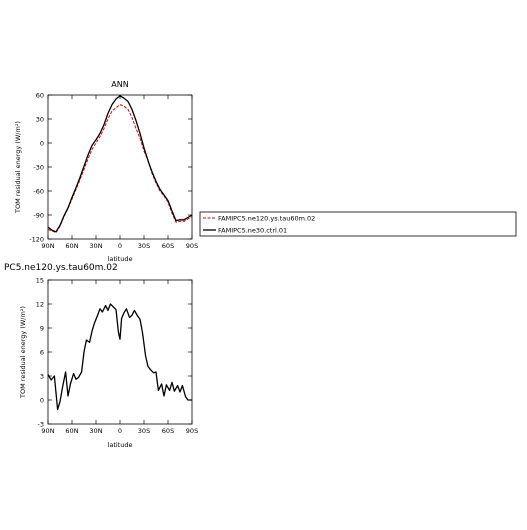 The image size is (527, 530). Describe the element at coordinates (38, 167) in the screenshot. I see `y-tick-label: -30` at that location.